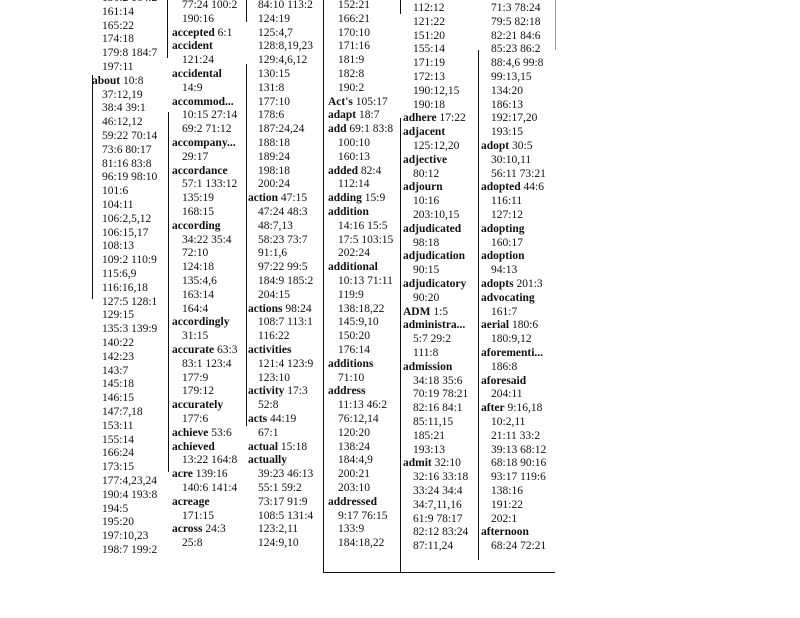  I want to click on page-line-references: 101:6, so click(115, 191).